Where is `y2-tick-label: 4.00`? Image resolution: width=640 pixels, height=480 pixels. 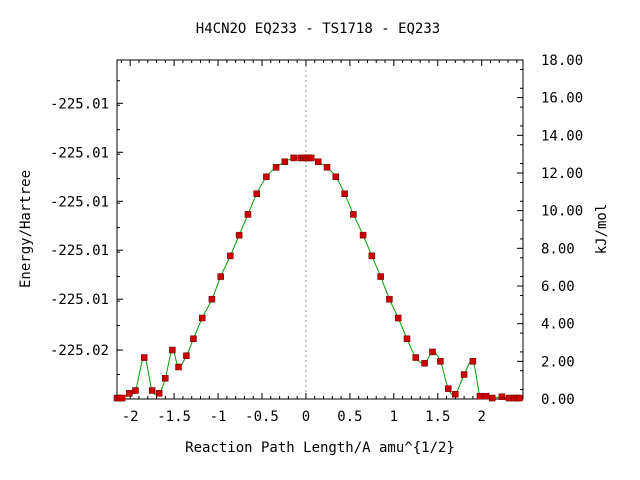
y2-tick-label: 4.00 is located at coordinates (558, 325).